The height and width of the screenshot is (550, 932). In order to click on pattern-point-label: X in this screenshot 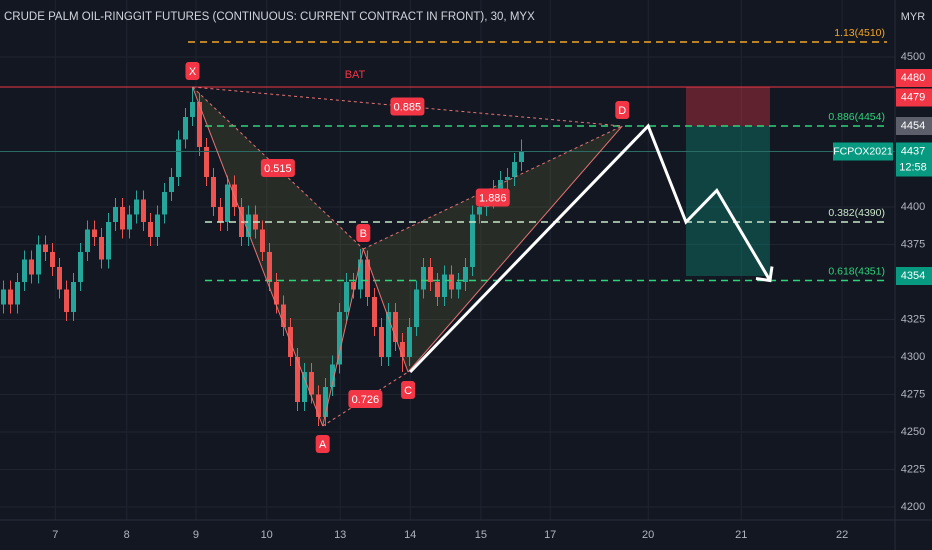, I will do `click(193, 72)`.